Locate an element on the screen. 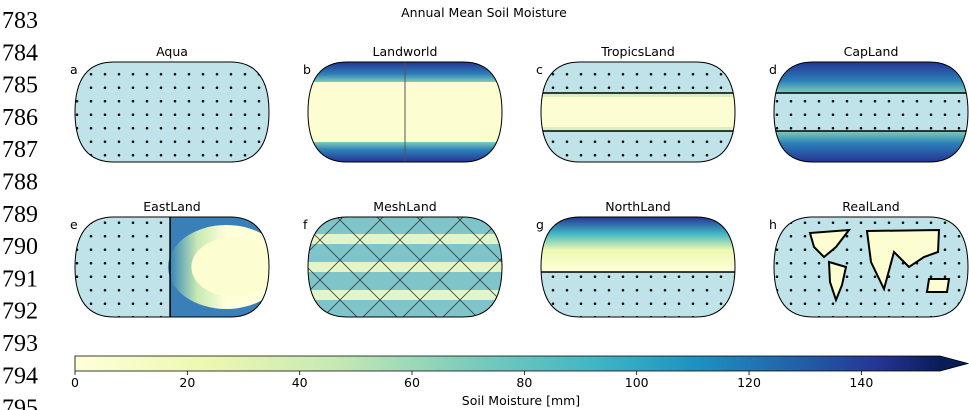 This screenshot has height=410, width=969. colorbar-tick-label: 20 is located at coordinates (187, 382).